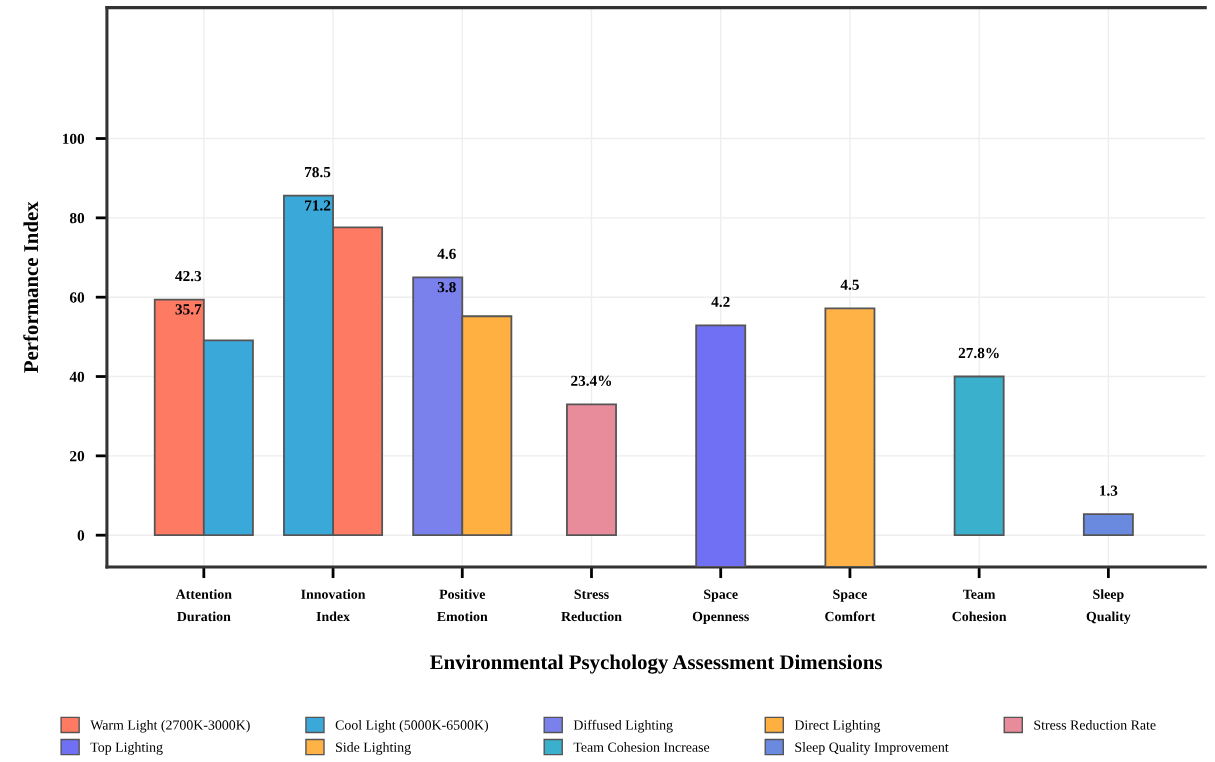  I want to click on legend-label: Team Cohesion Increase, so click(641, 747).